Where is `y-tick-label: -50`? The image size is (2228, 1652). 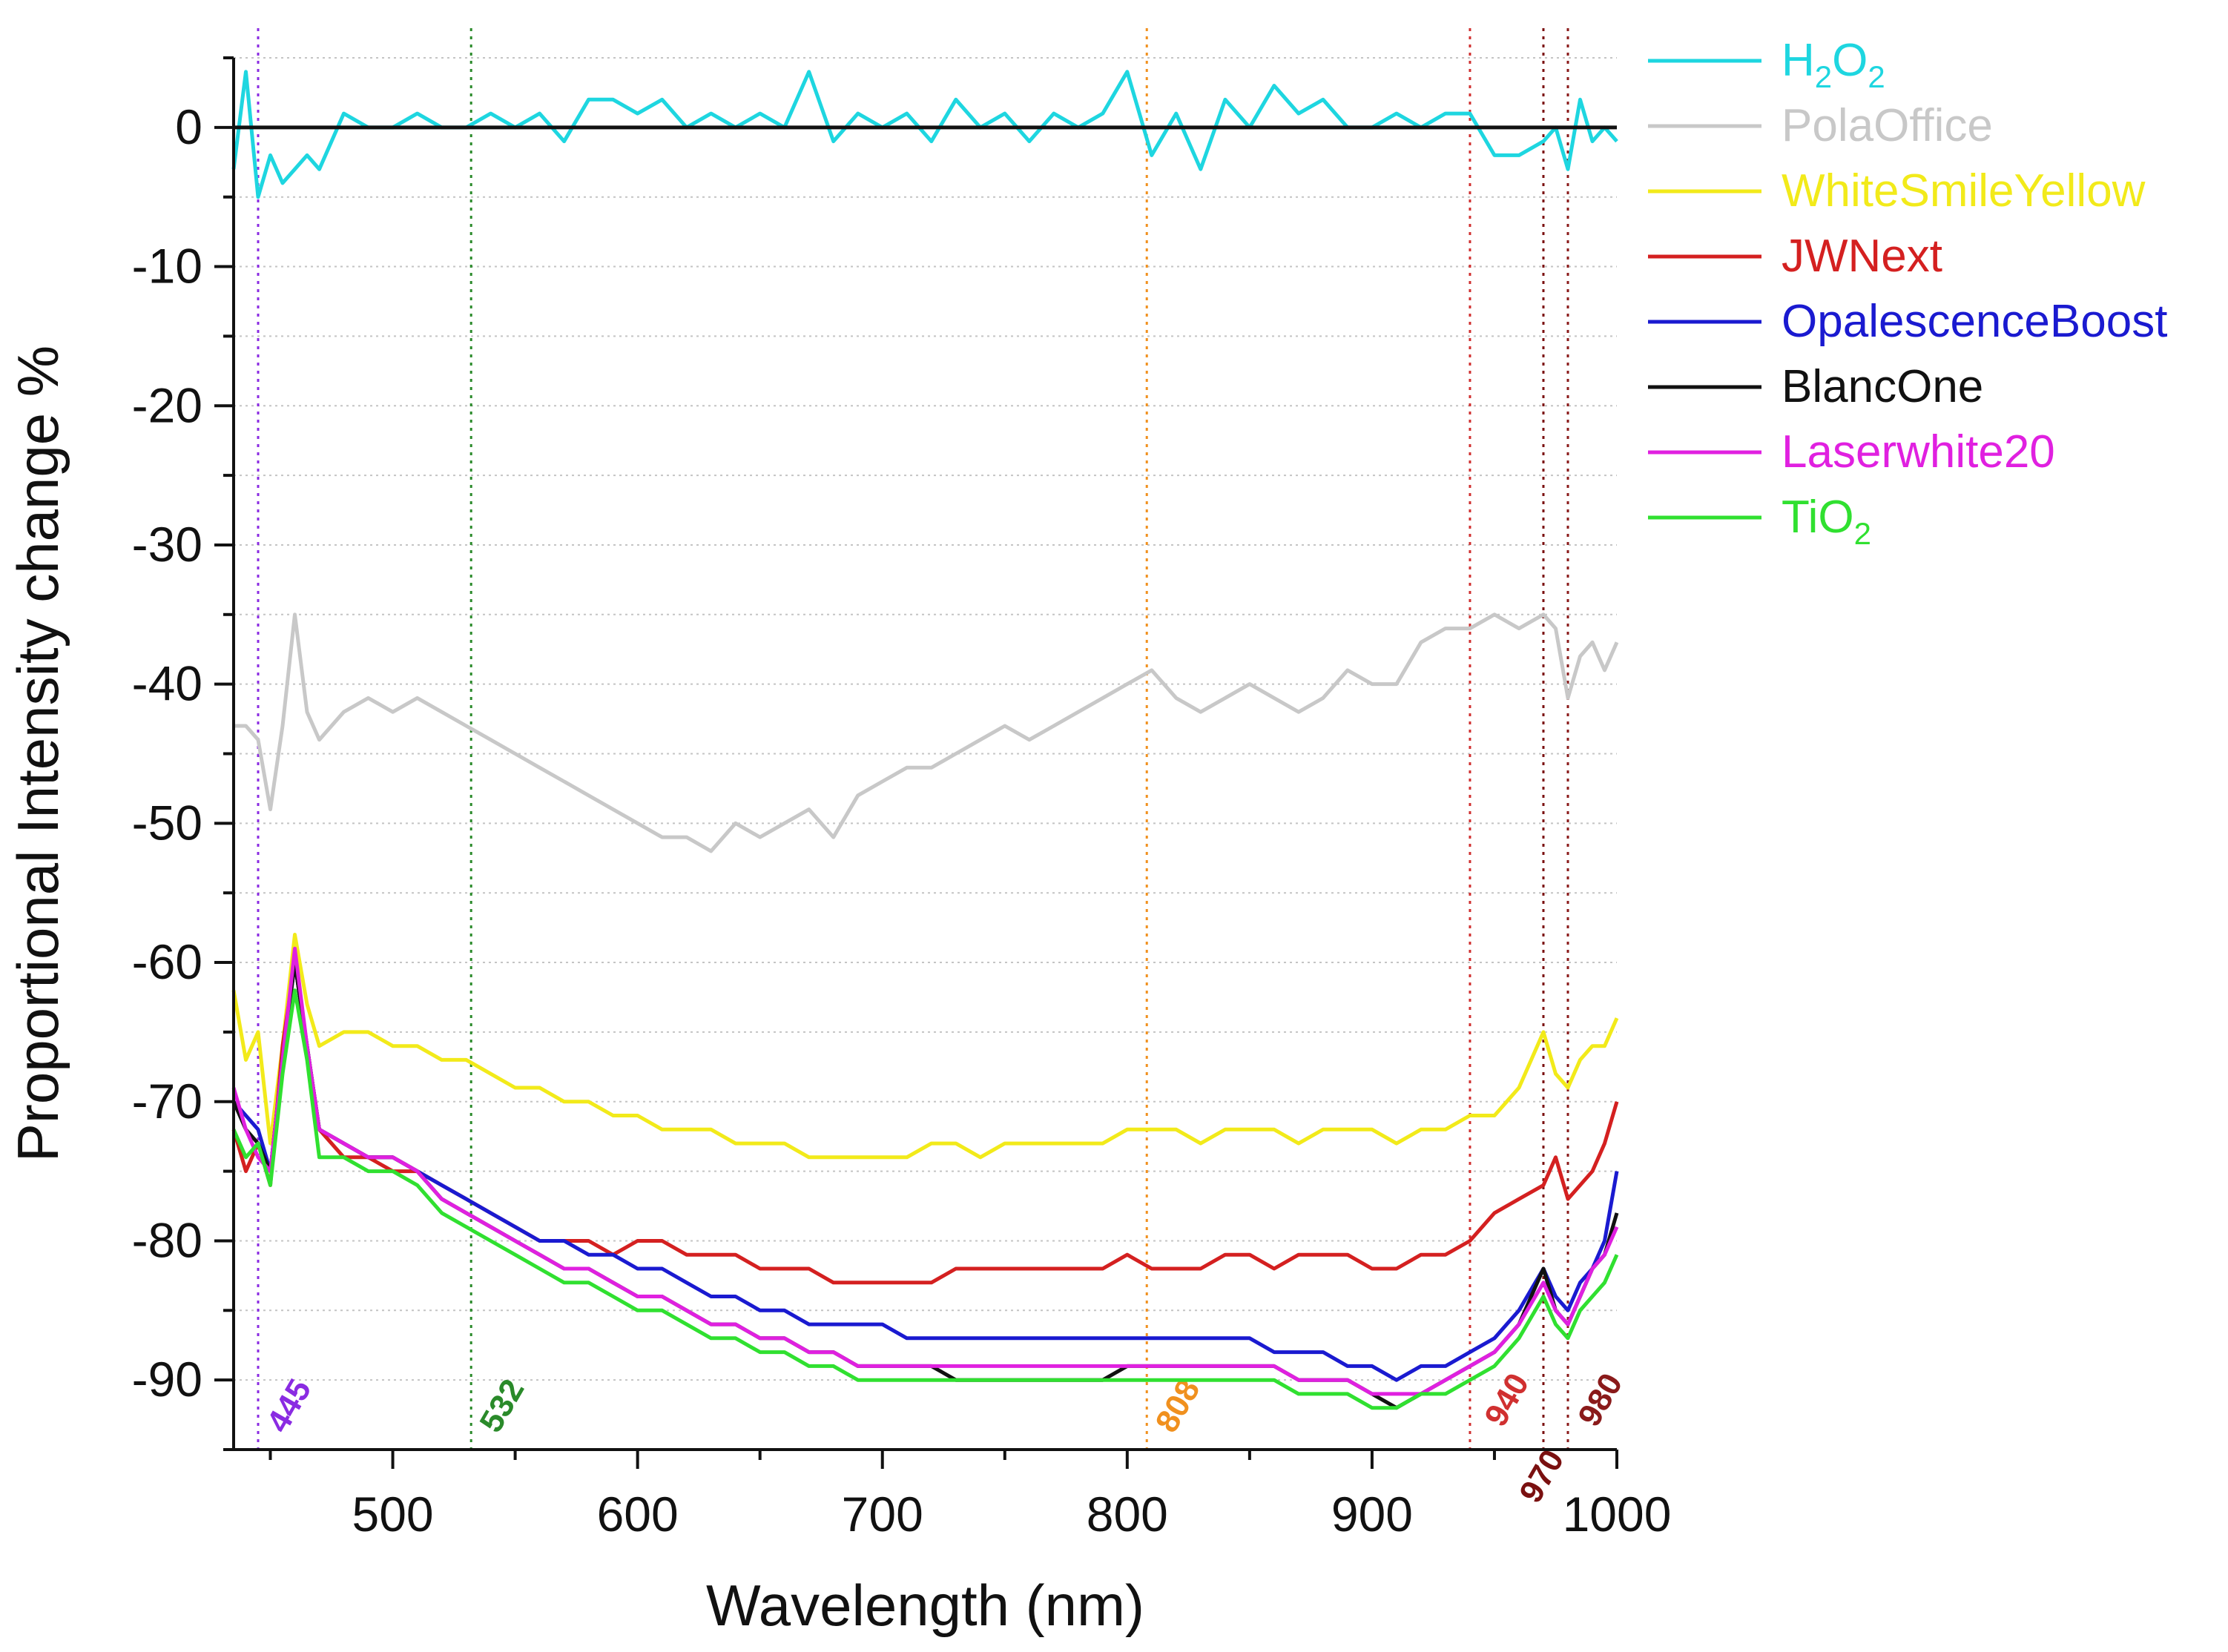
y-tick-label: -50 is located at coordinates (167, 822).